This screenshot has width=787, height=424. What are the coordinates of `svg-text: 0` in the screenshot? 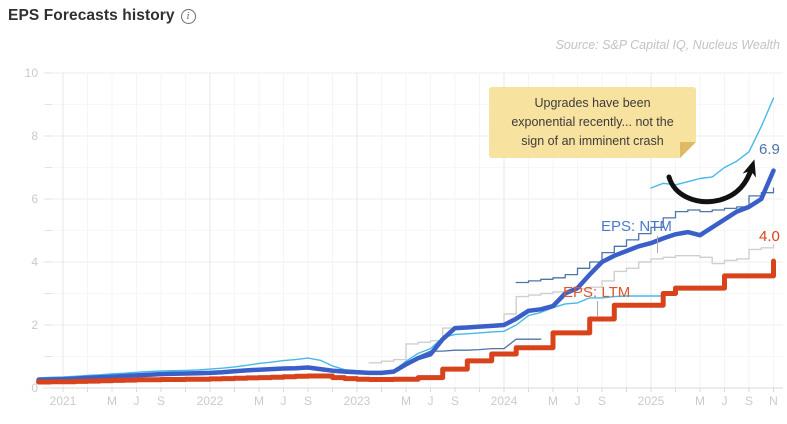 It's located at (34, 388).